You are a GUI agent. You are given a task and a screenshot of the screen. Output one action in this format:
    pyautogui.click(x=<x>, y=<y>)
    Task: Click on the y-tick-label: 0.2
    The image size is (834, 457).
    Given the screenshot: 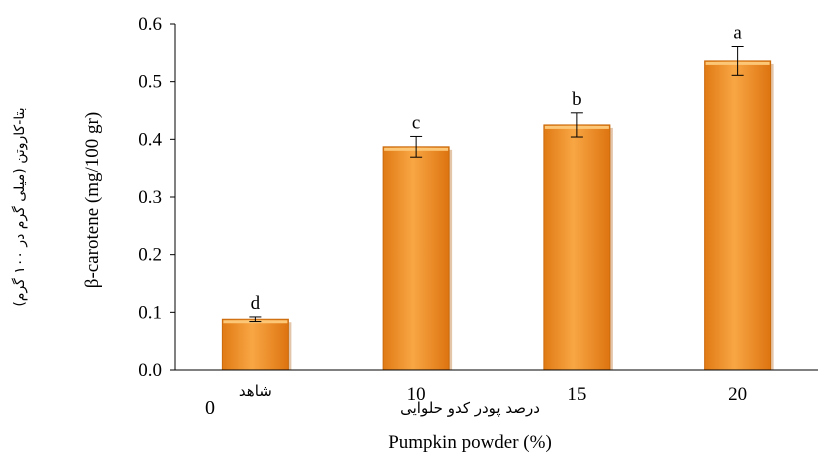 What is the action you would take?
    pyautogui.click(x=150, y=255)
    